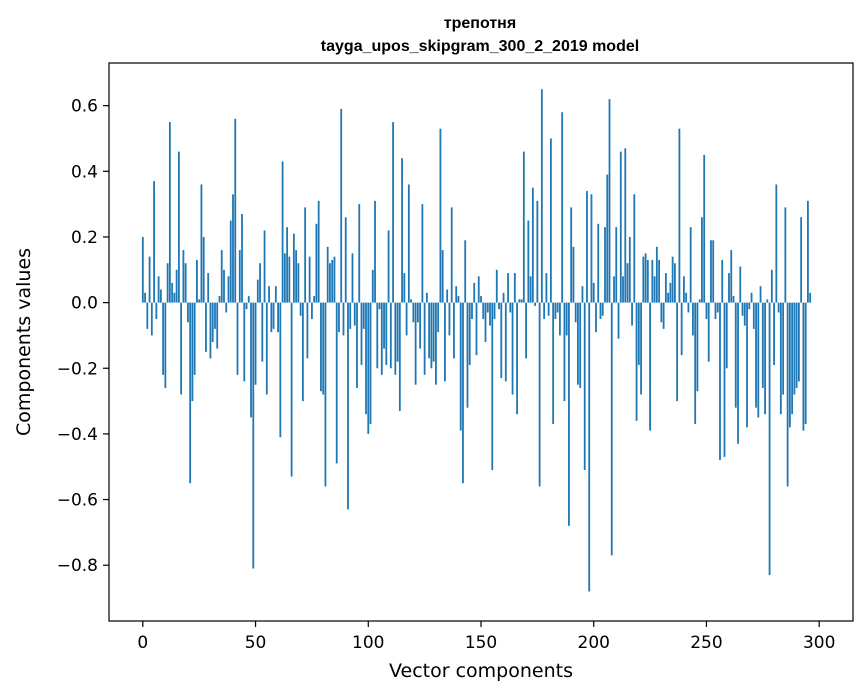 This screenshot has height=700, width=867. Describe the element at coordinates (142, 643) in the screenshot. I see `x-tick-label: 0` at that location.